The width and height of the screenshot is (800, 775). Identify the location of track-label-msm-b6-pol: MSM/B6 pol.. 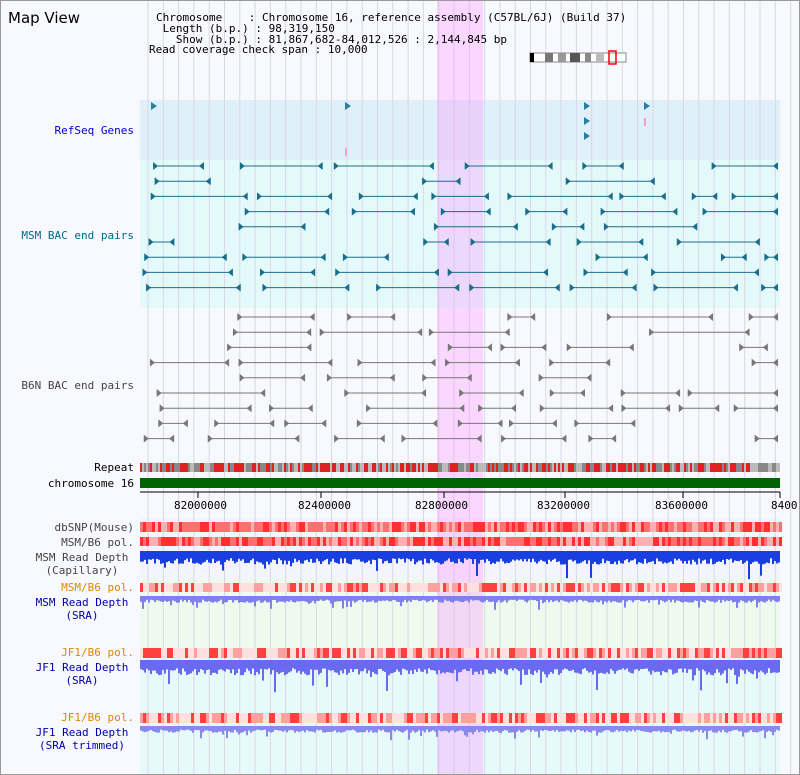
(97, 542).